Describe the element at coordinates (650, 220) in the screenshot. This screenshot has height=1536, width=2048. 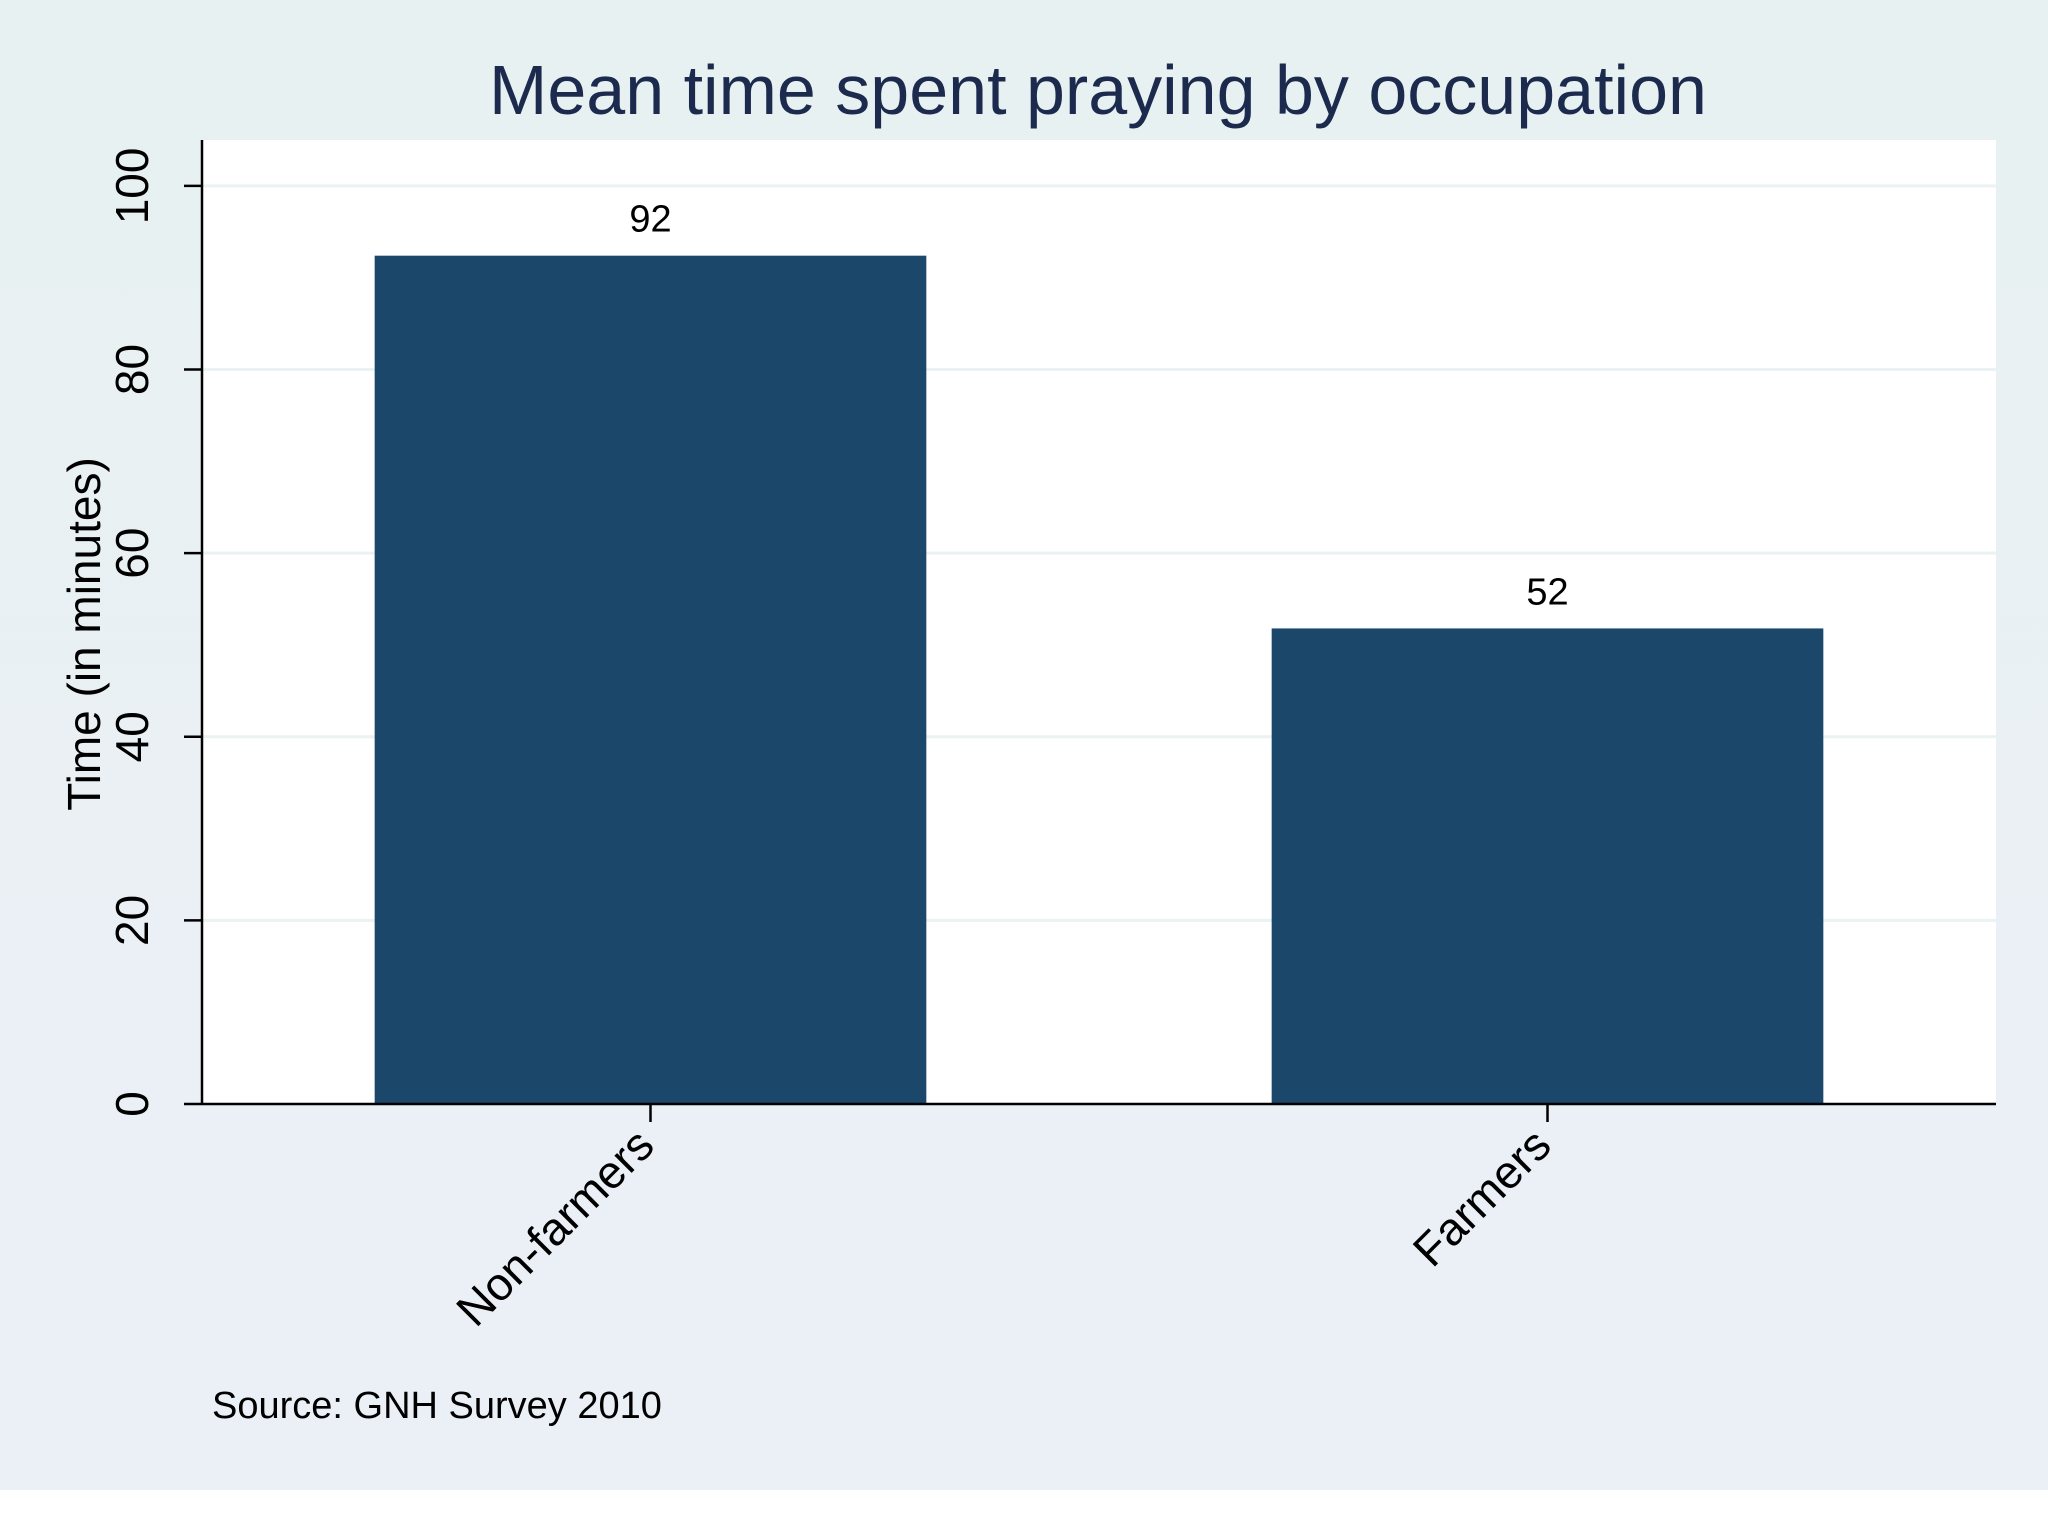
I see `bar-value-label-non-farmers: 92` at that location.